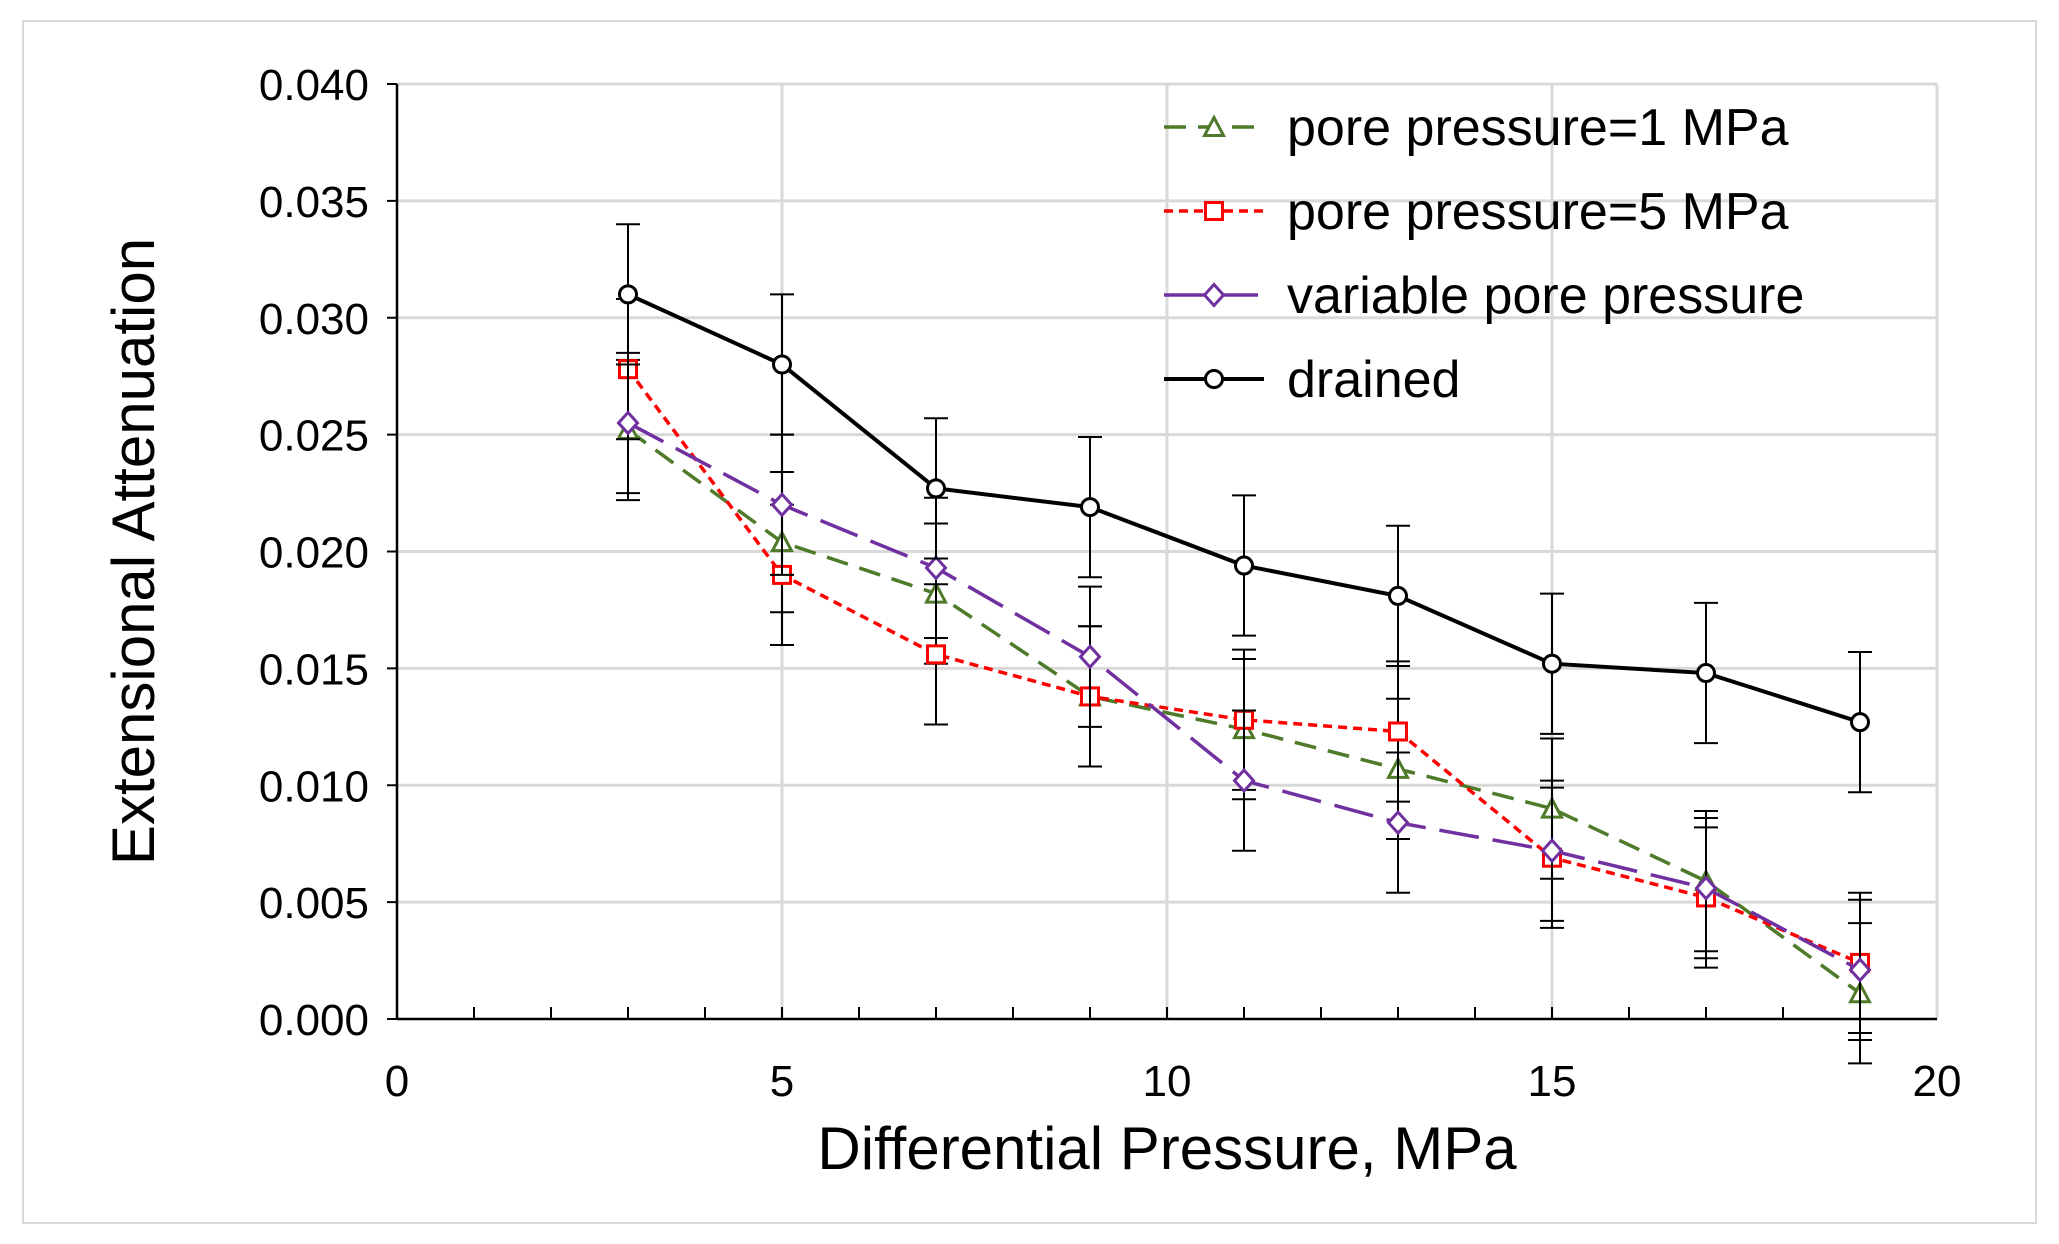 The width and height of the screenshot is (2059, 1244). What do you see at coordinates (1937, 1081) in the screenshot?
I see `x-tick-label: 20` at bounding box center [1937, 1081].